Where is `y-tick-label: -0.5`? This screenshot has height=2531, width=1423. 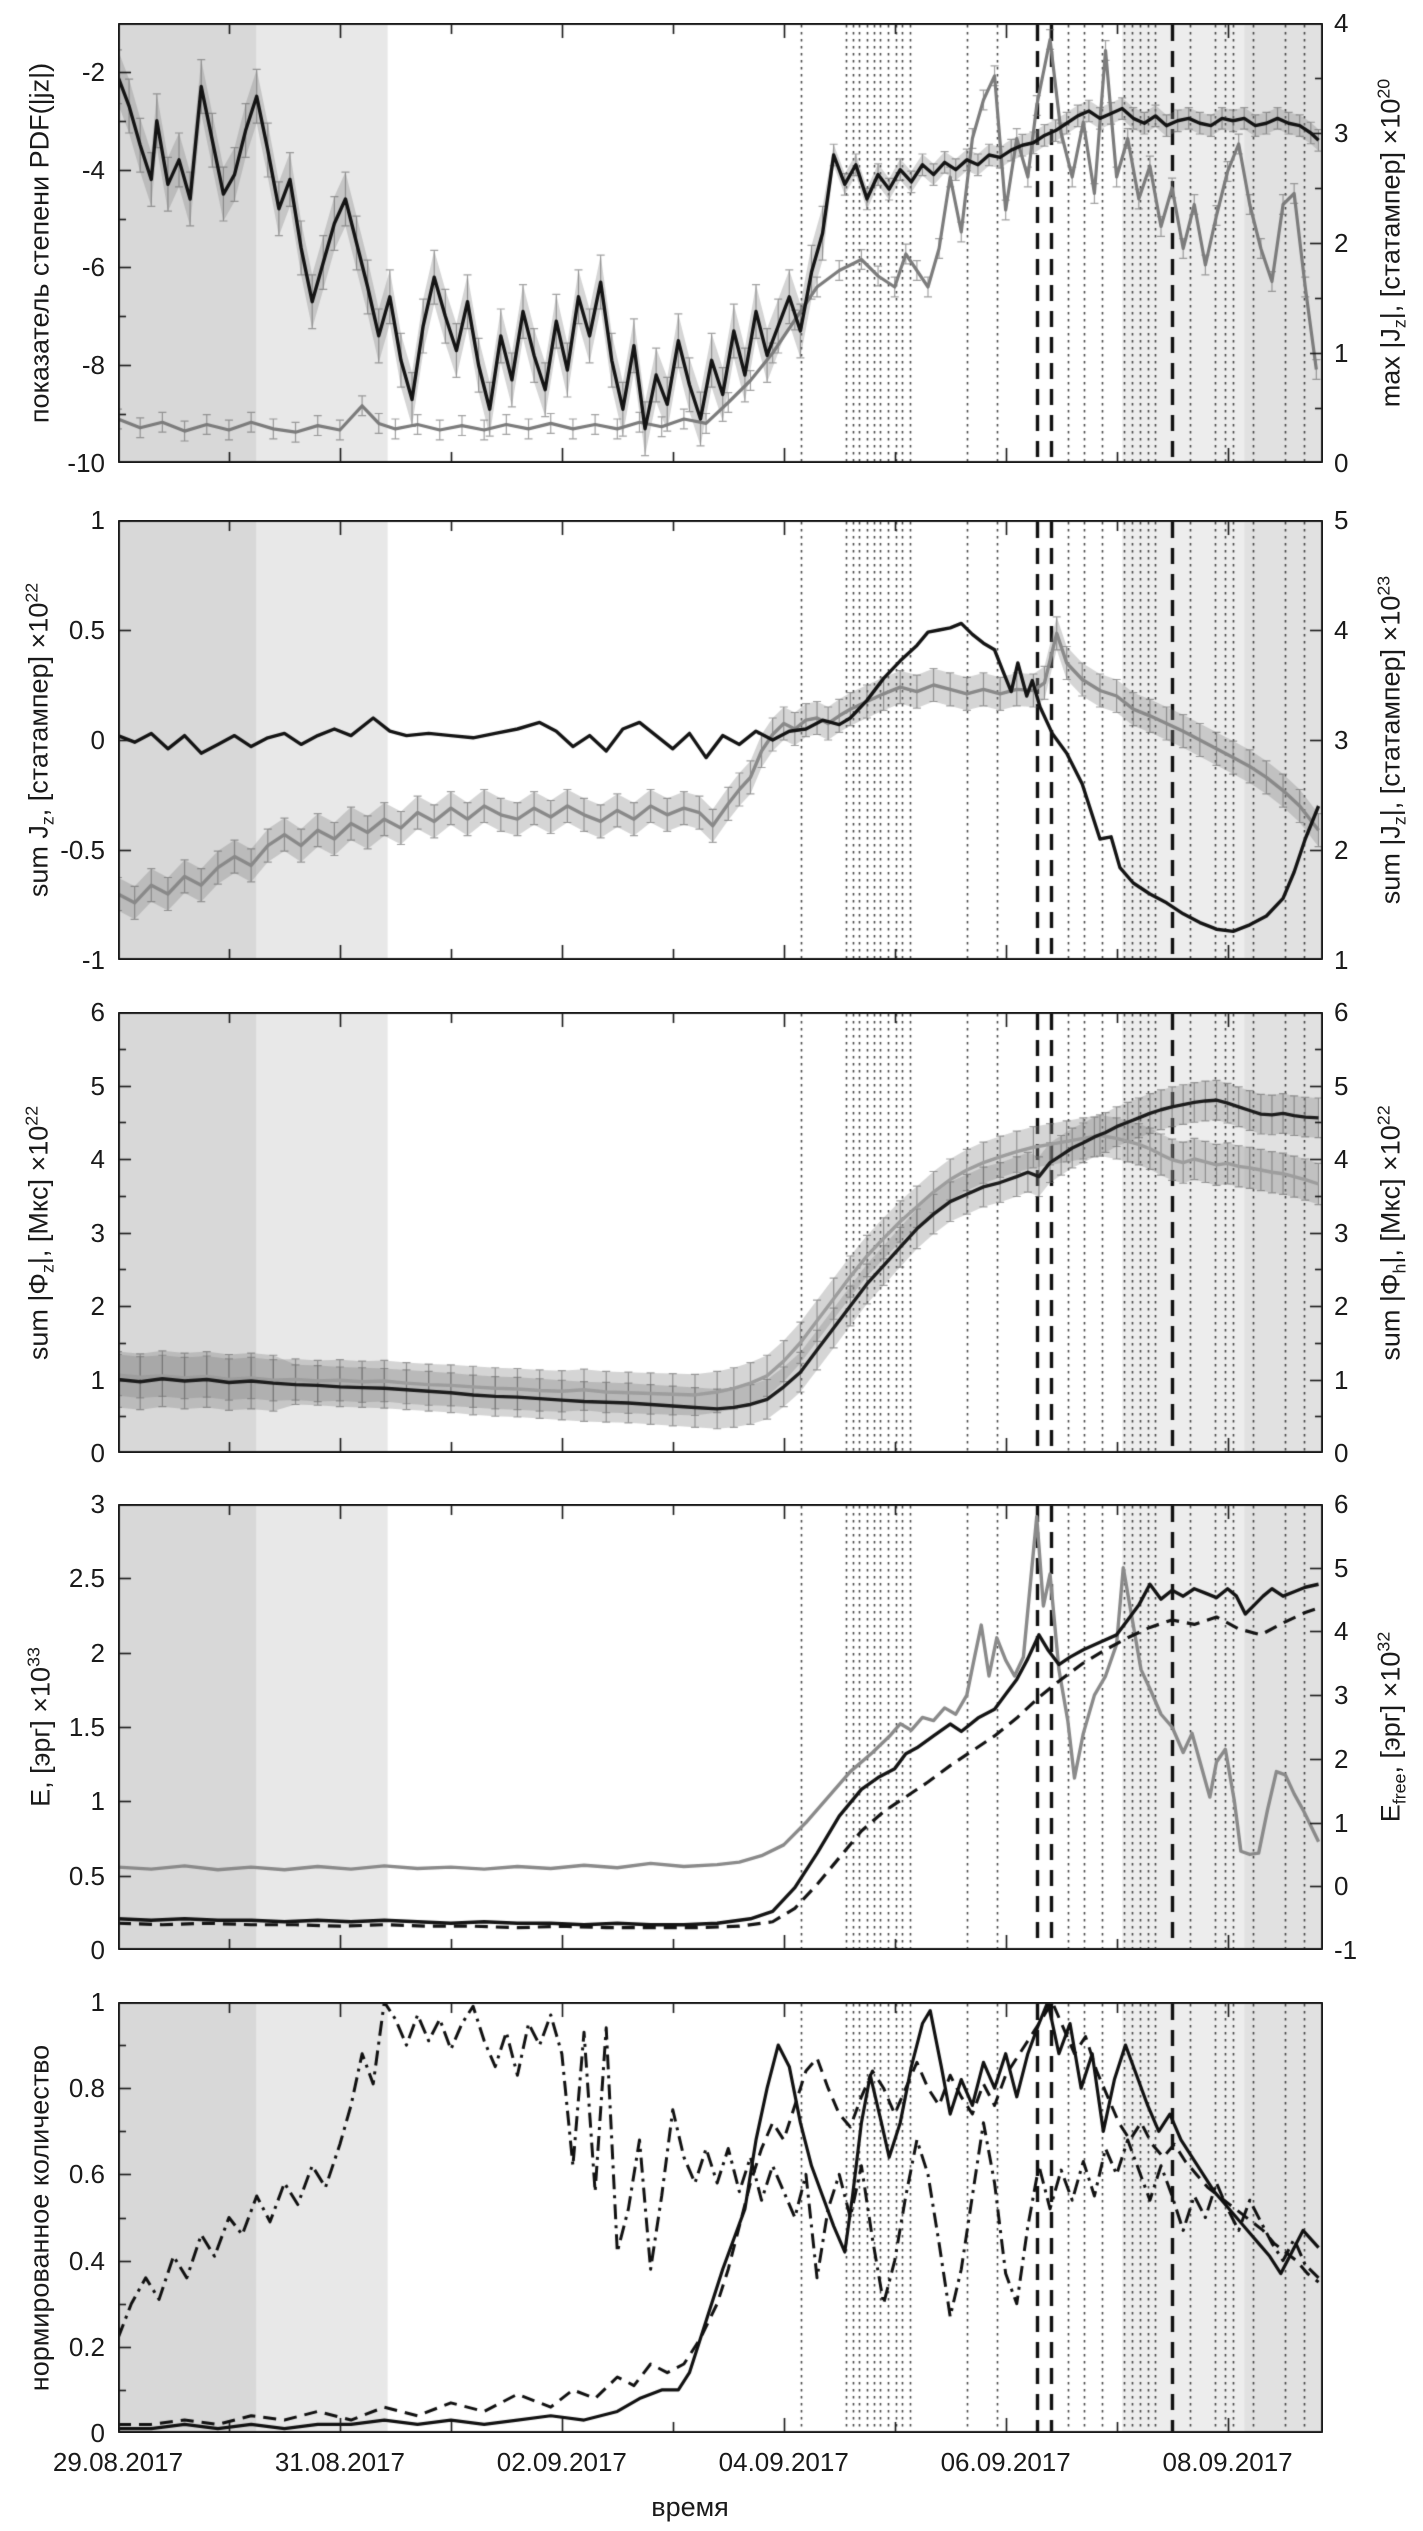
y-tick-label: -0.5 is located at coordinates (82, 850).